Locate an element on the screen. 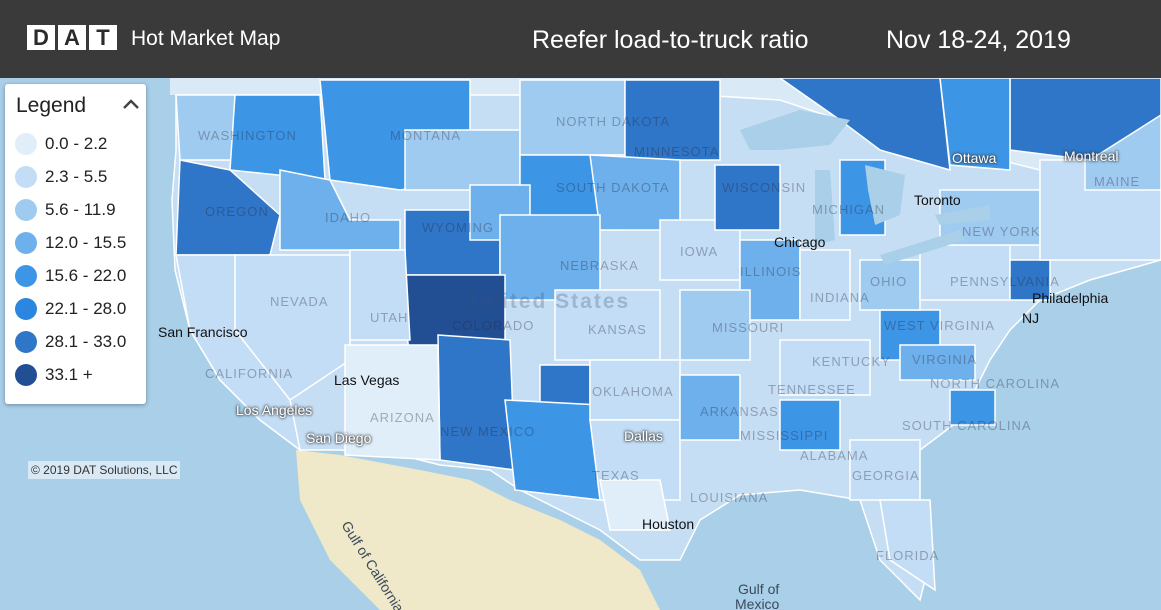  region-kentucky is located at coordinates (825, 367).